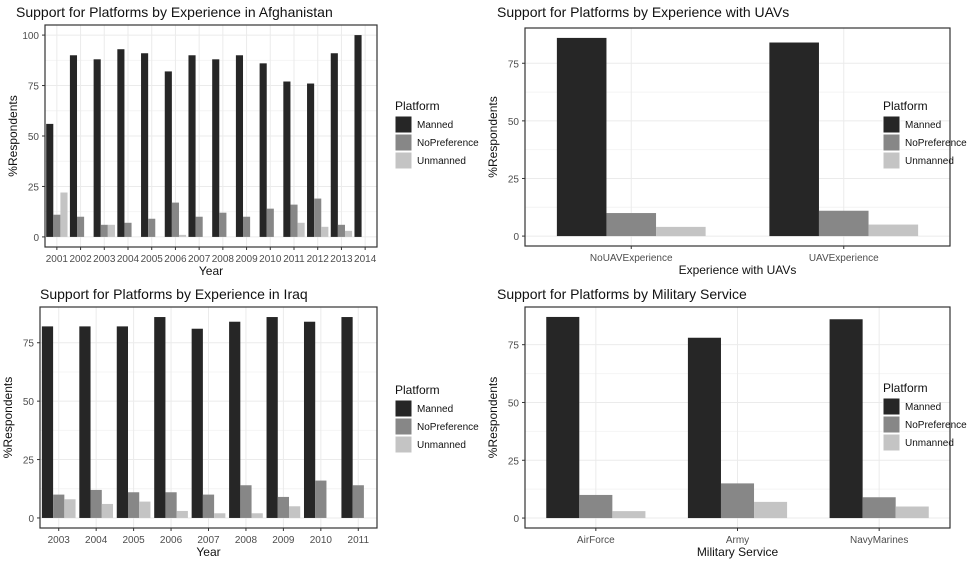 The width and height of the screenshot is (975, 565). I want to click on x-tick-label: 2010, so click(270, 259).